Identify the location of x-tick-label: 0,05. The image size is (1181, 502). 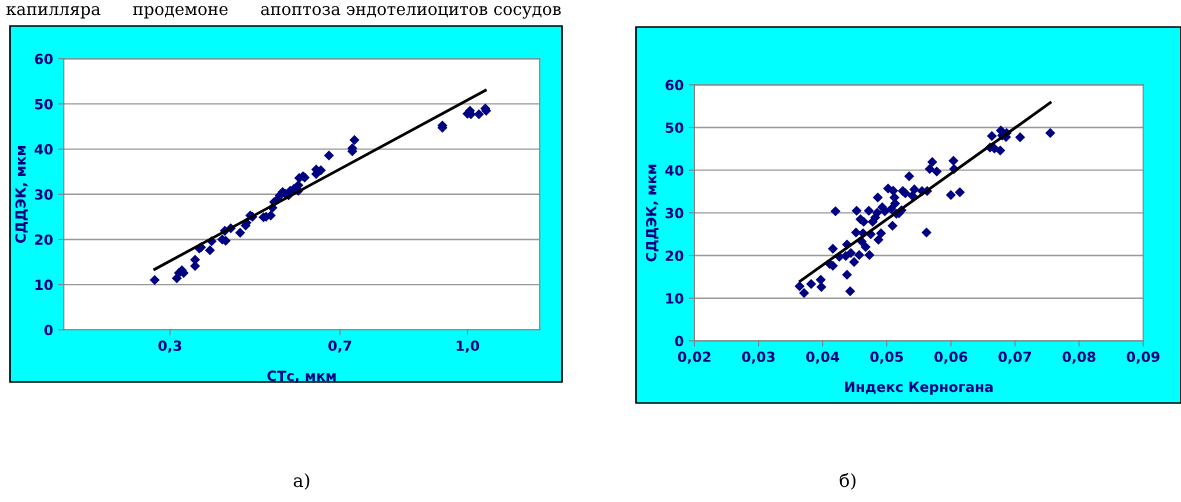
(886, 357).